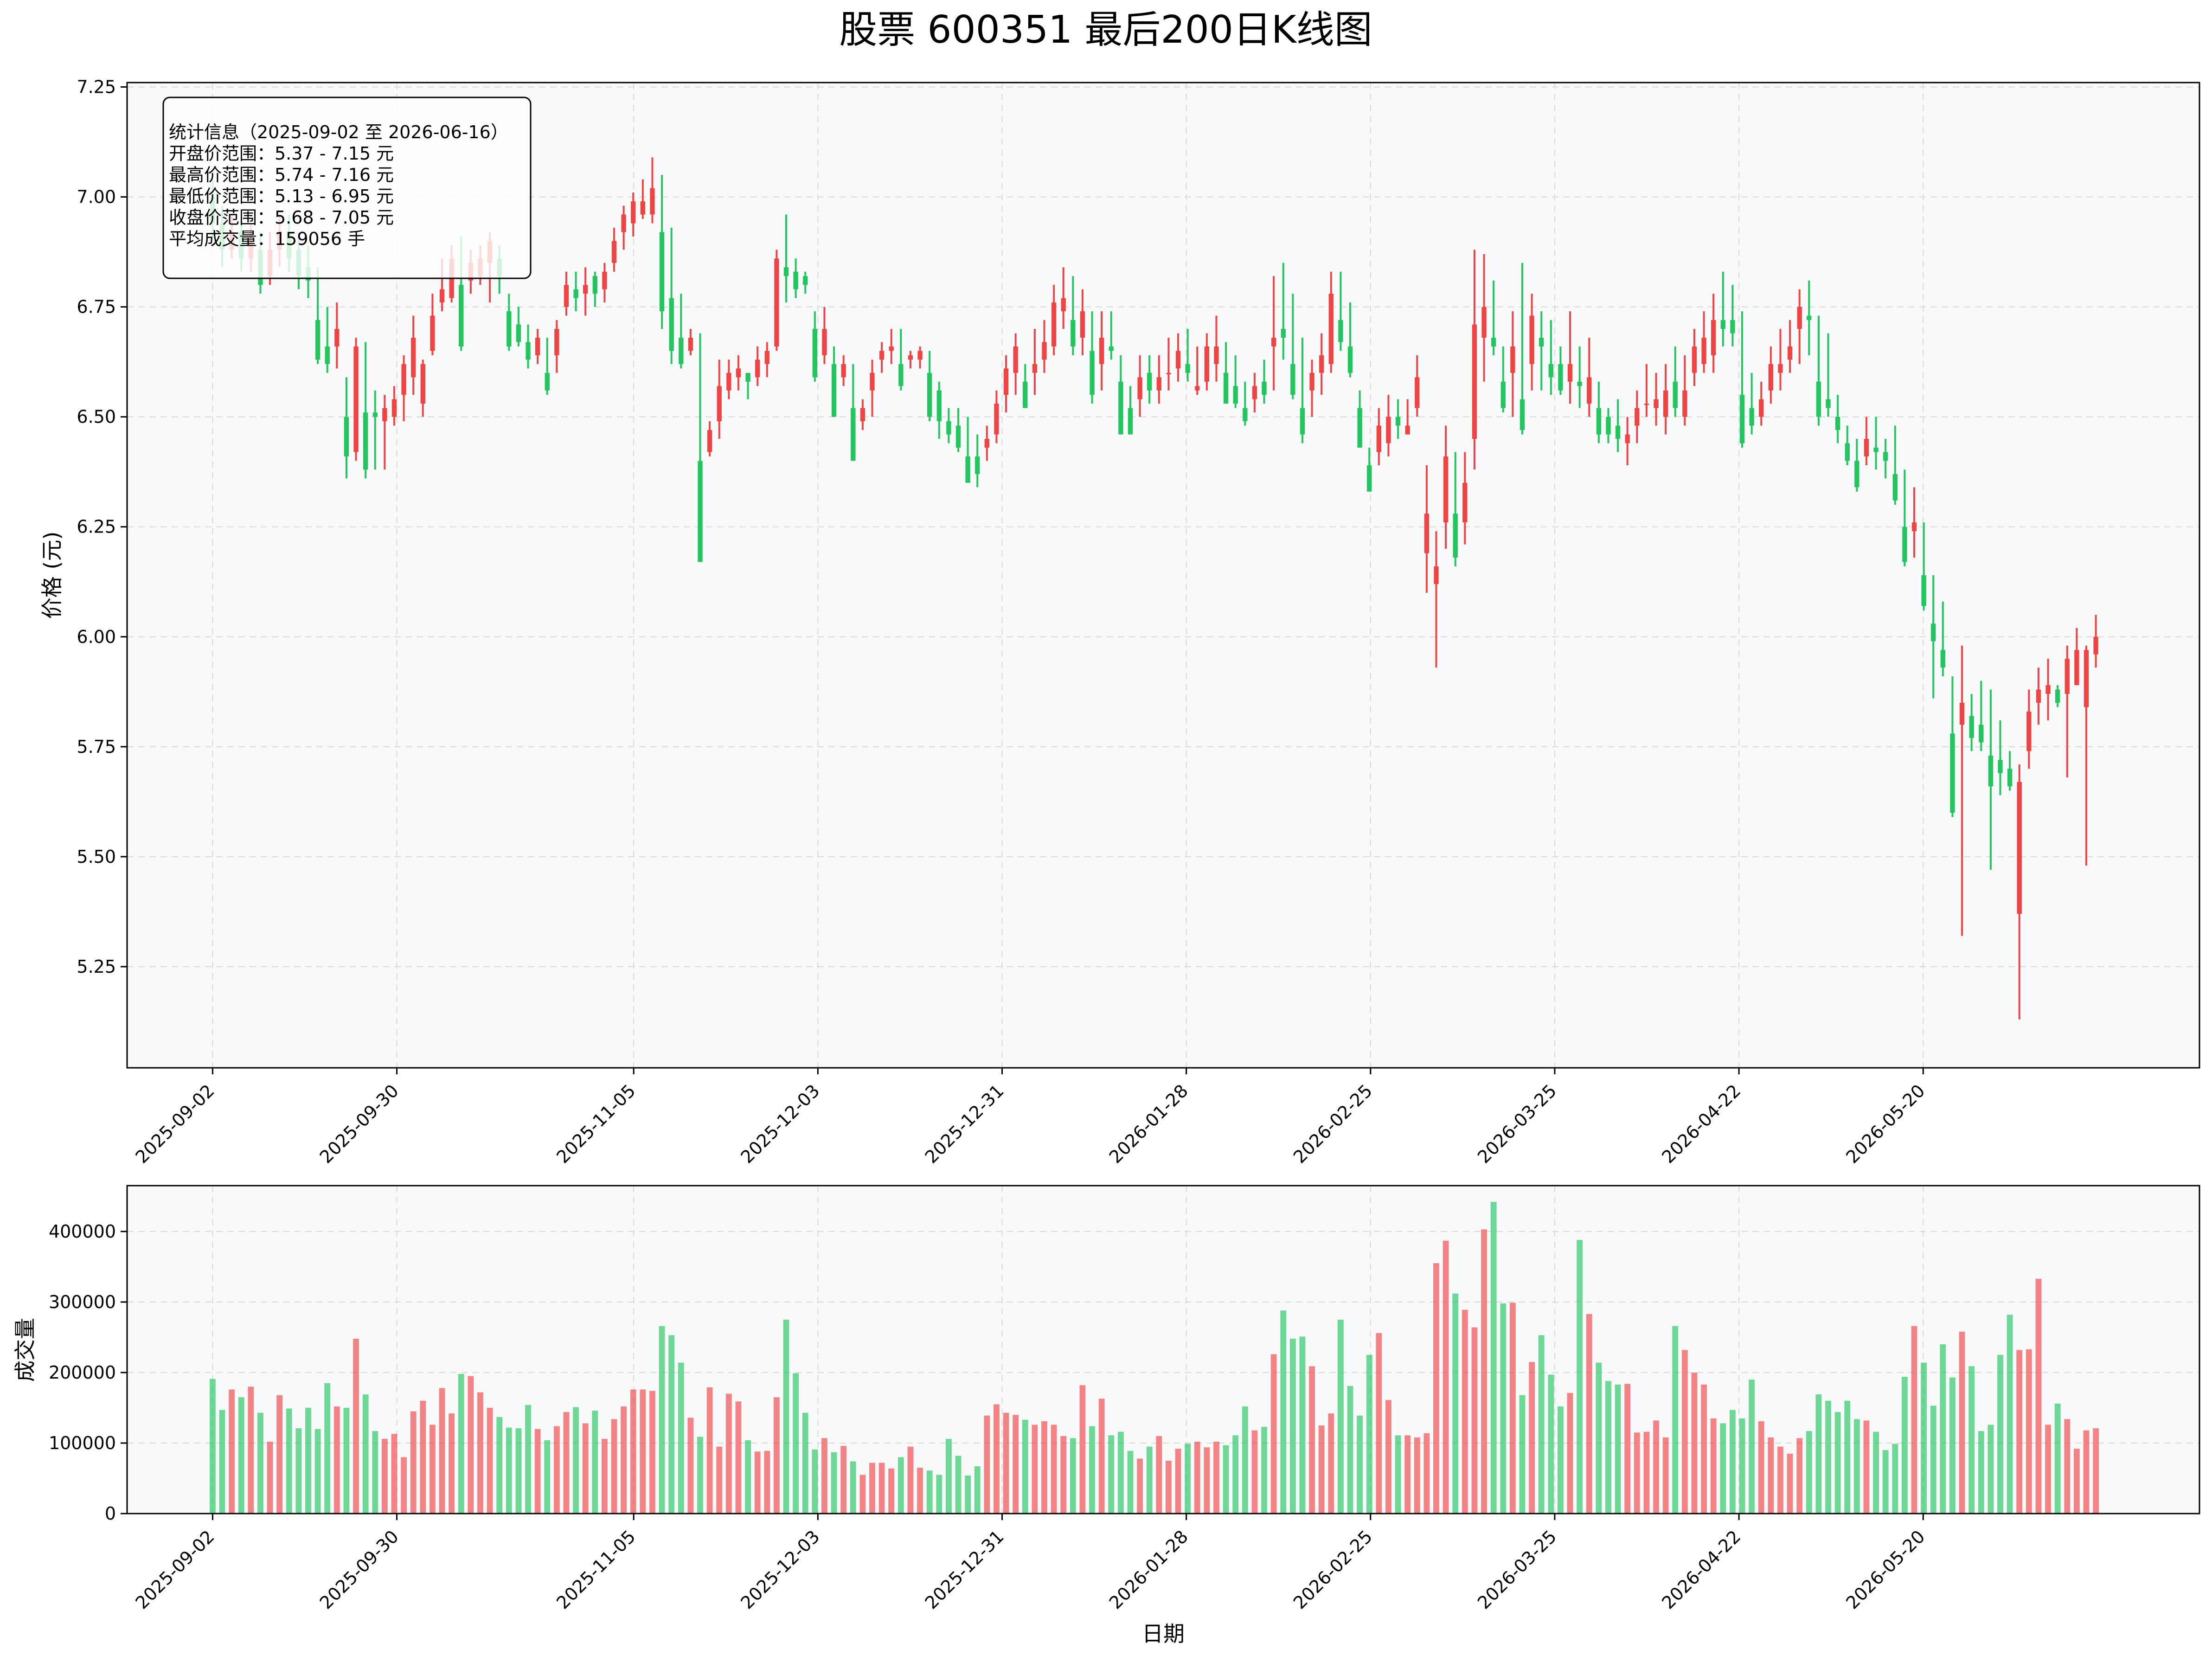 The height and width of the screenshot is (1656, 2212). Describe the element at coordinates (359, 1569) in the screenshot. I see `volume-xtick-label: 2025-09-30` at that location.